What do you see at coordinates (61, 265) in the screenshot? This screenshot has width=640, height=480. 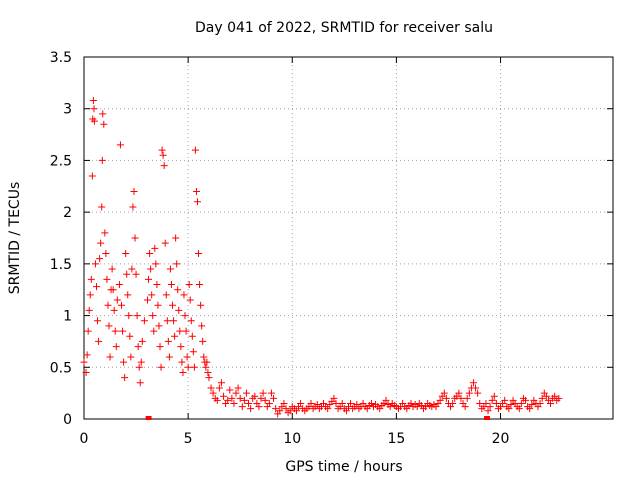 I see `y-tick-label: 1.5` at bounding box center [61, 265].